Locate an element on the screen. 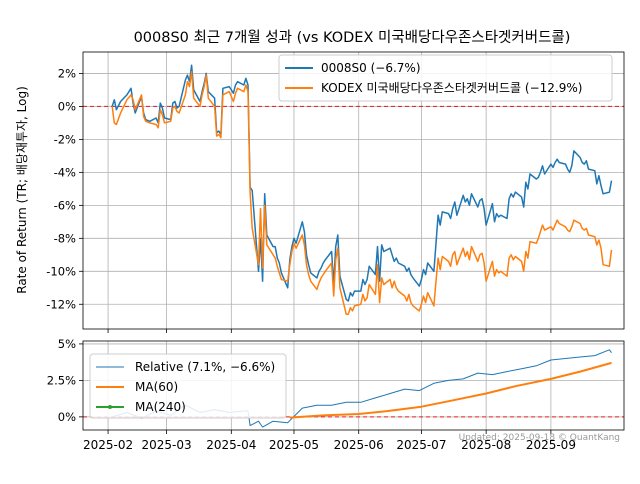 The width and height of the screenshot is (640, 484). x-tick-label: 2025-03 is located at coordinates (166, 445).